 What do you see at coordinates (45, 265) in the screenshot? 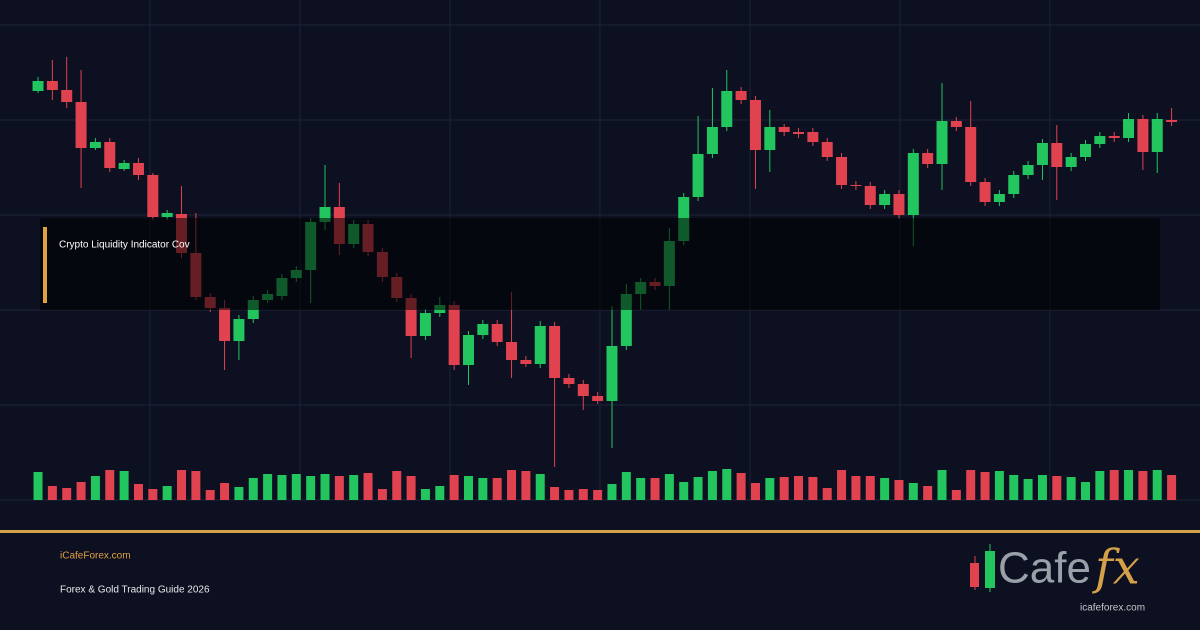
I see `annotation-accent` at bounding box center [45, 265].